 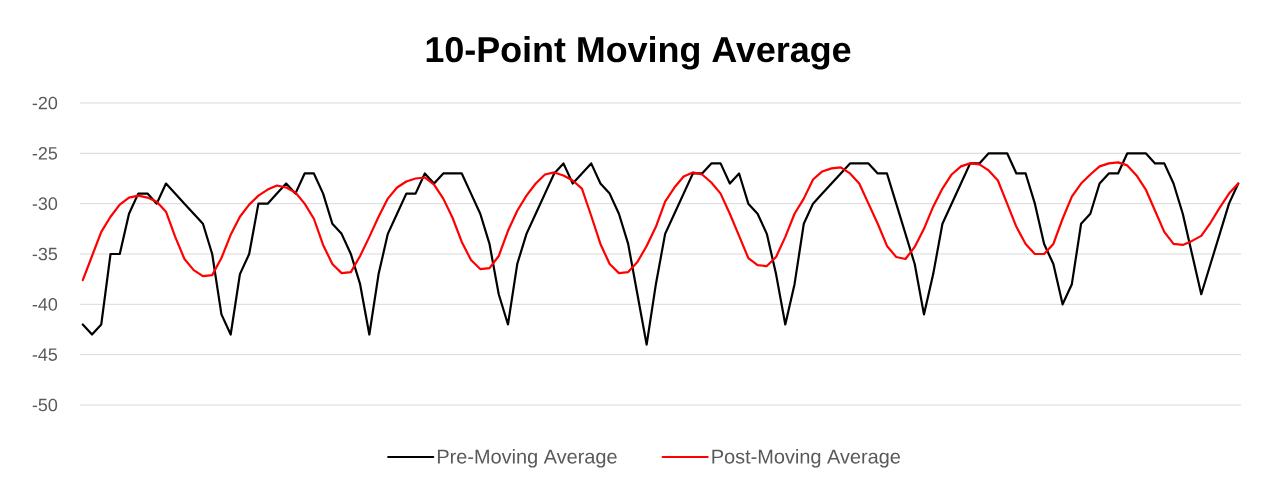 I want to click on y-tick-label: -25, so click(x=45, y=153).